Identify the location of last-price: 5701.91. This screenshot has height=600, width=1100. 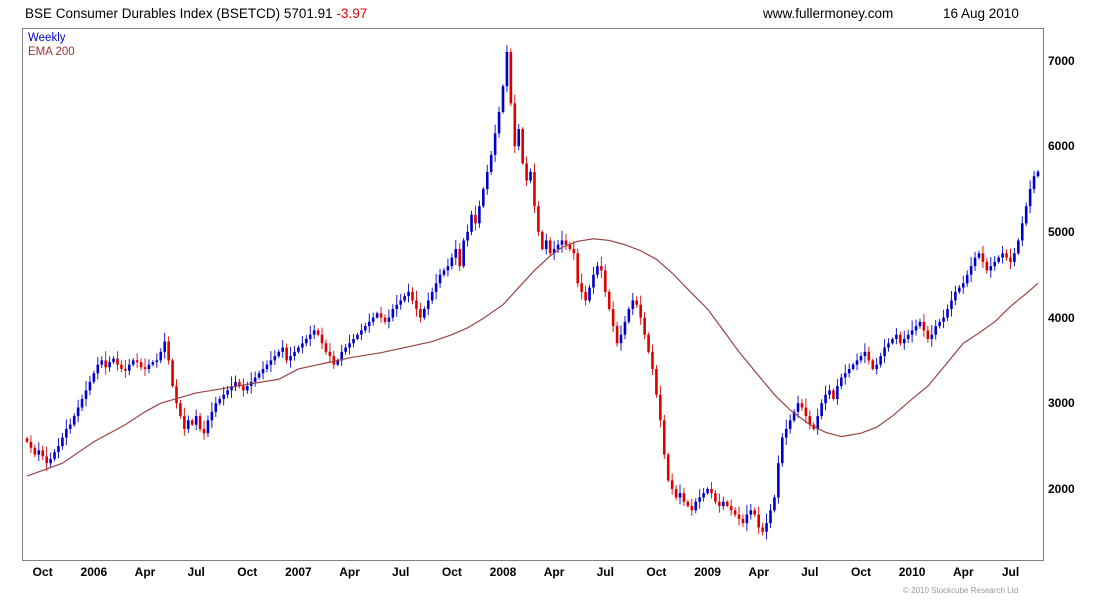
(308, 13).